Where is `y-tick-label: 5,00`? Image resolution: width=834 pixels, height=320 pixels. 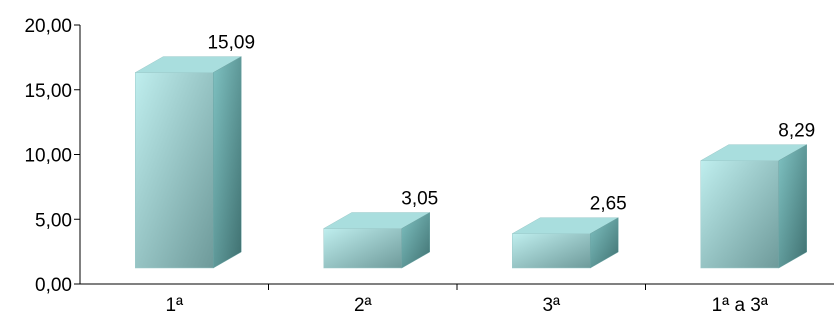
y-tick-label: 5,00 is located at coordinates (53, 220).